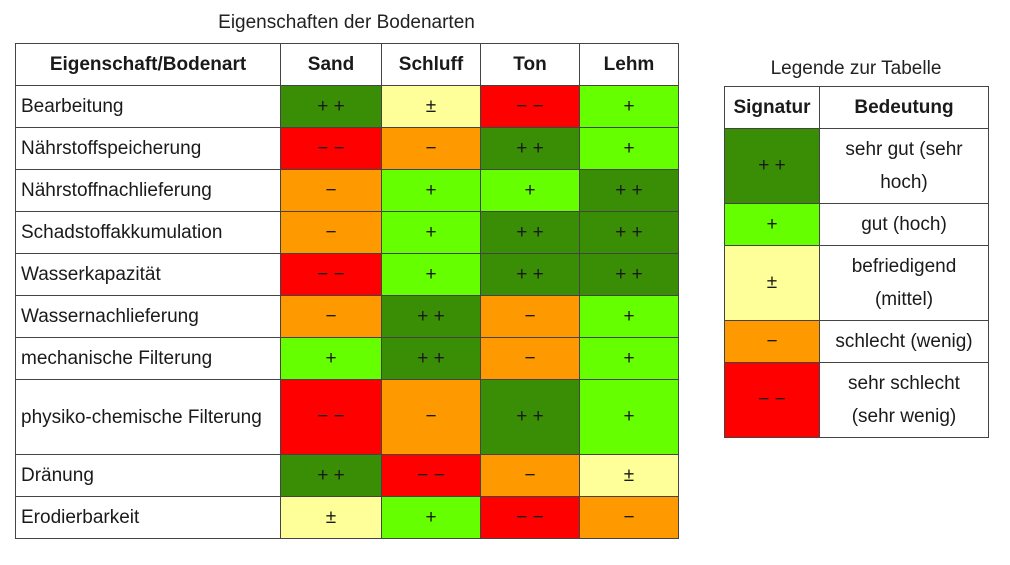 The height and width of the screenshot is (565, 1010). Describe the element at coordinates (148, 274) in the screenshot. I see `property-label: Wasserkapazität` at that location.